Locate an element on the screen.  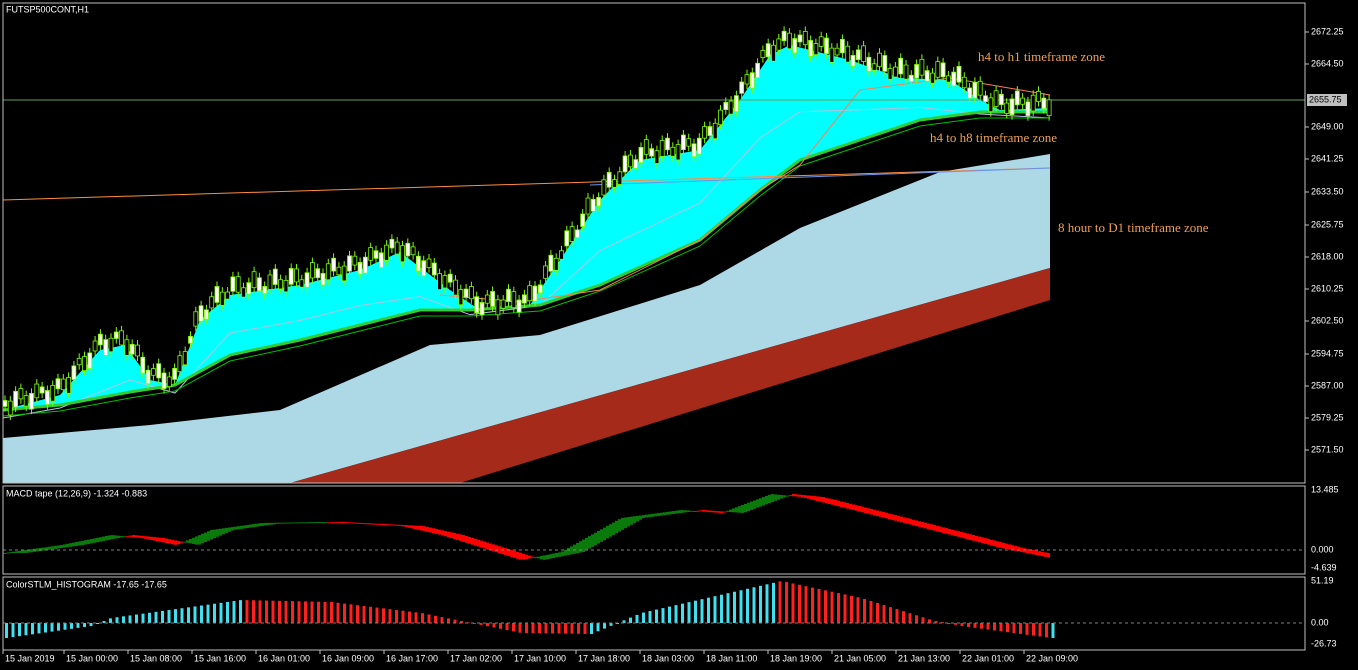
macd-pane: 13.485 0.000 -4.639 is located at coordinates (671, 528).